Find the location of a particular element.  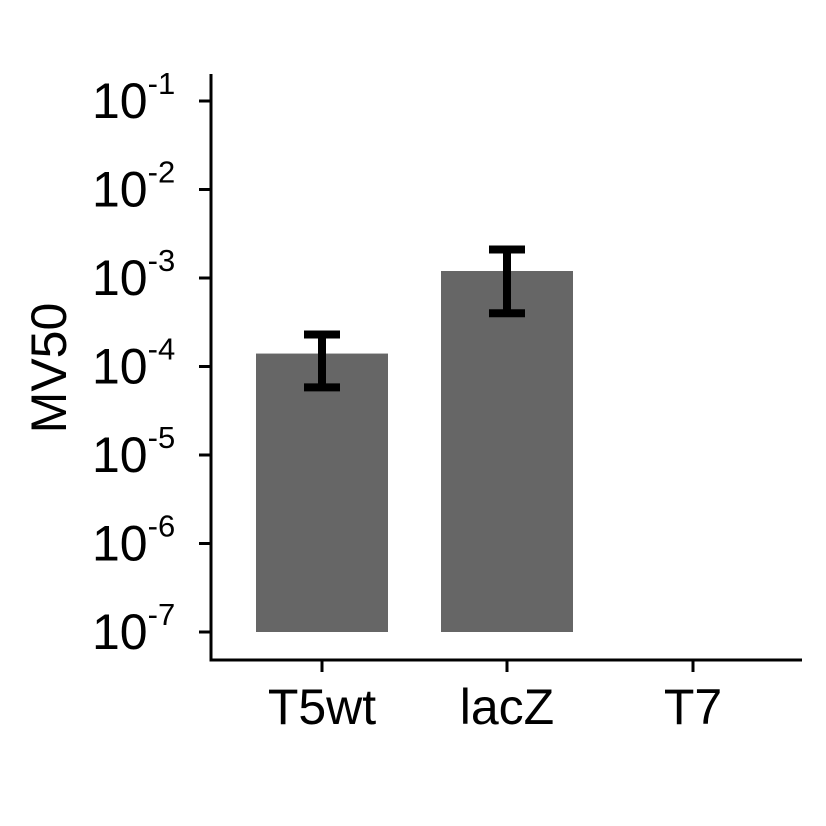

x-tick-label-t7: T7 is located at coordinates (693, 707).